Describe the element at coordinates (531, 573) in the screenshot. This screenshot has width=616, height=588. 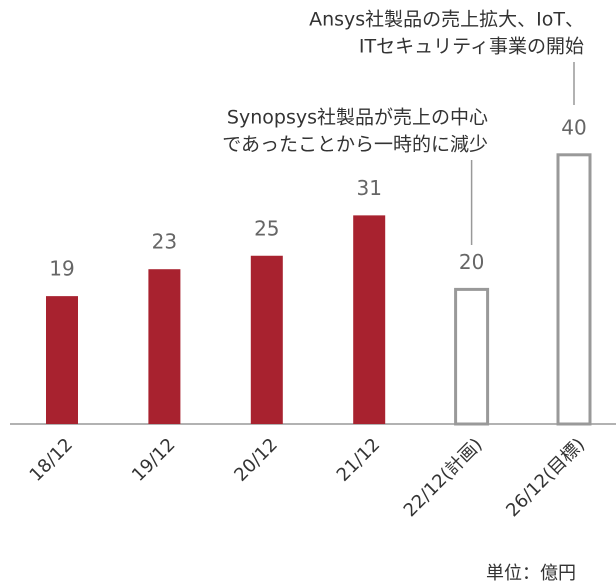
I see `unit-label: 単位：億円` at that location.